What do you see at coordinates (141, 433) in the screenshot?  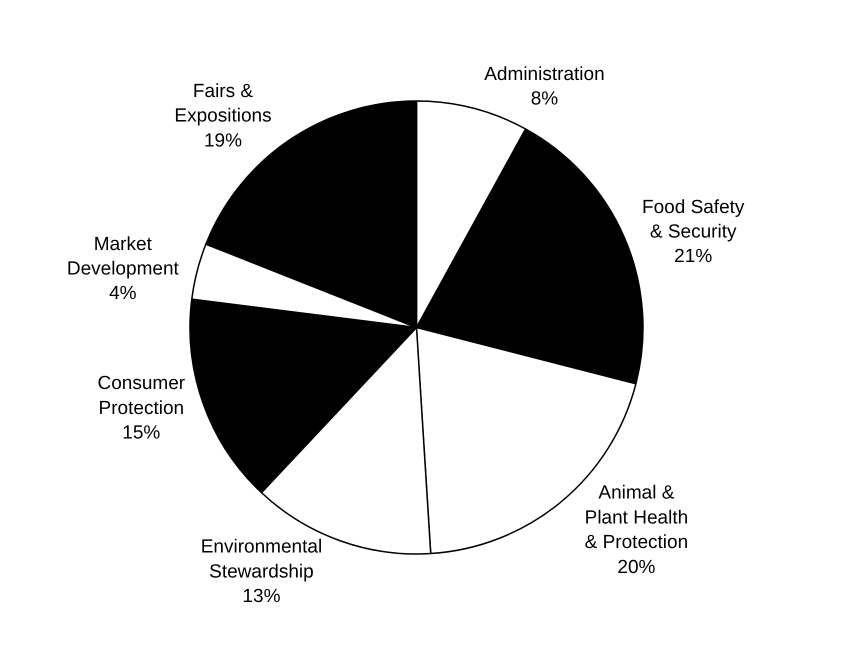 I see `data-label: 15%` at bounding box center [141, 433].